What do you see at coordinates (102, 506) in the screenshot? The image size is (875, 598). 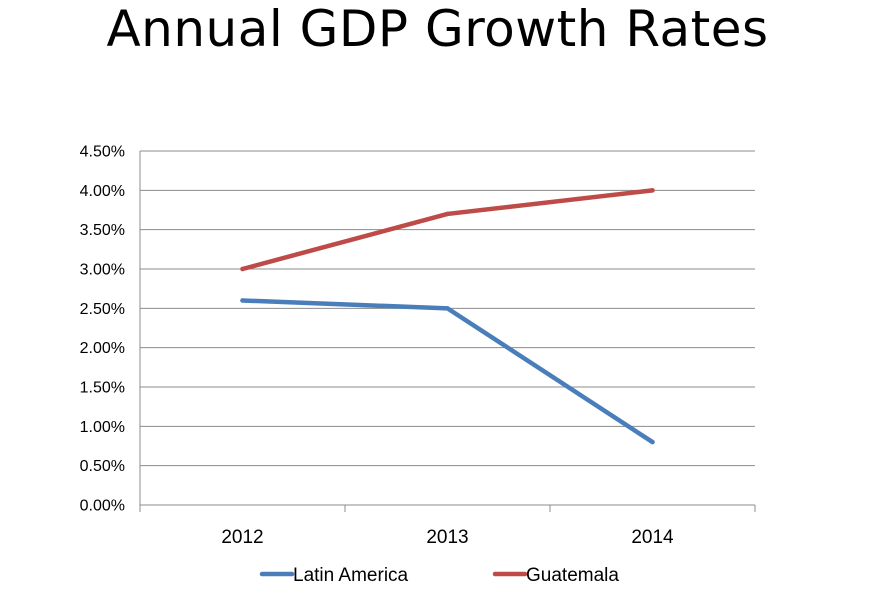 I see `y-tick-label: 0.00%` at bounding box center [102, 506].